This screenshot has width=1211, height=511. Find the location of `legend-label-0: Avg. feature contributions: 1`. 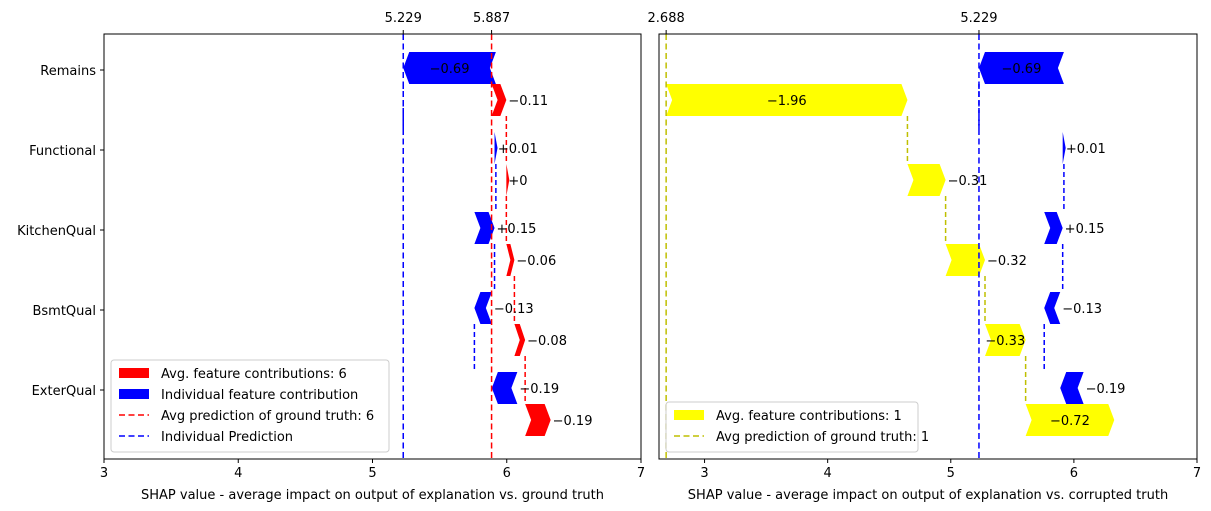

legend-label-0: Avg. feature contributions: 1 is located at coordinates (809, 416).